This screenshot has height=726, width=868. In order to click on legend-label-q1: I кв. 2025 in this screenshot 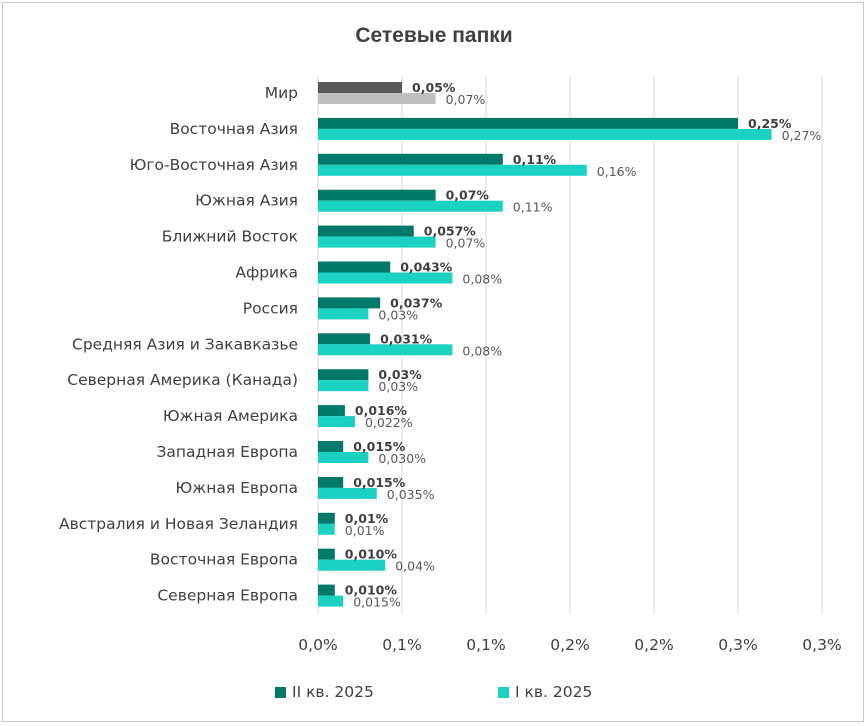, I will do `click(554, 692)`.